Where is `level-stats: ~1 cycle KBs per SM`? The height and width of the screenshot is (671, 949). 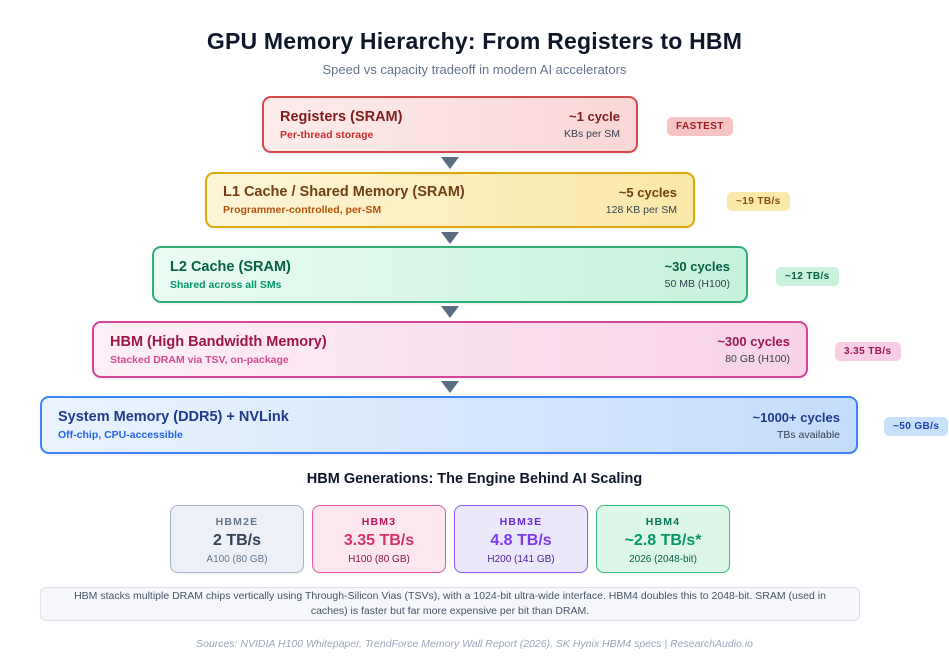 level-stats: ~1 cycle KBs per SM is located at coordinates (592, 124).